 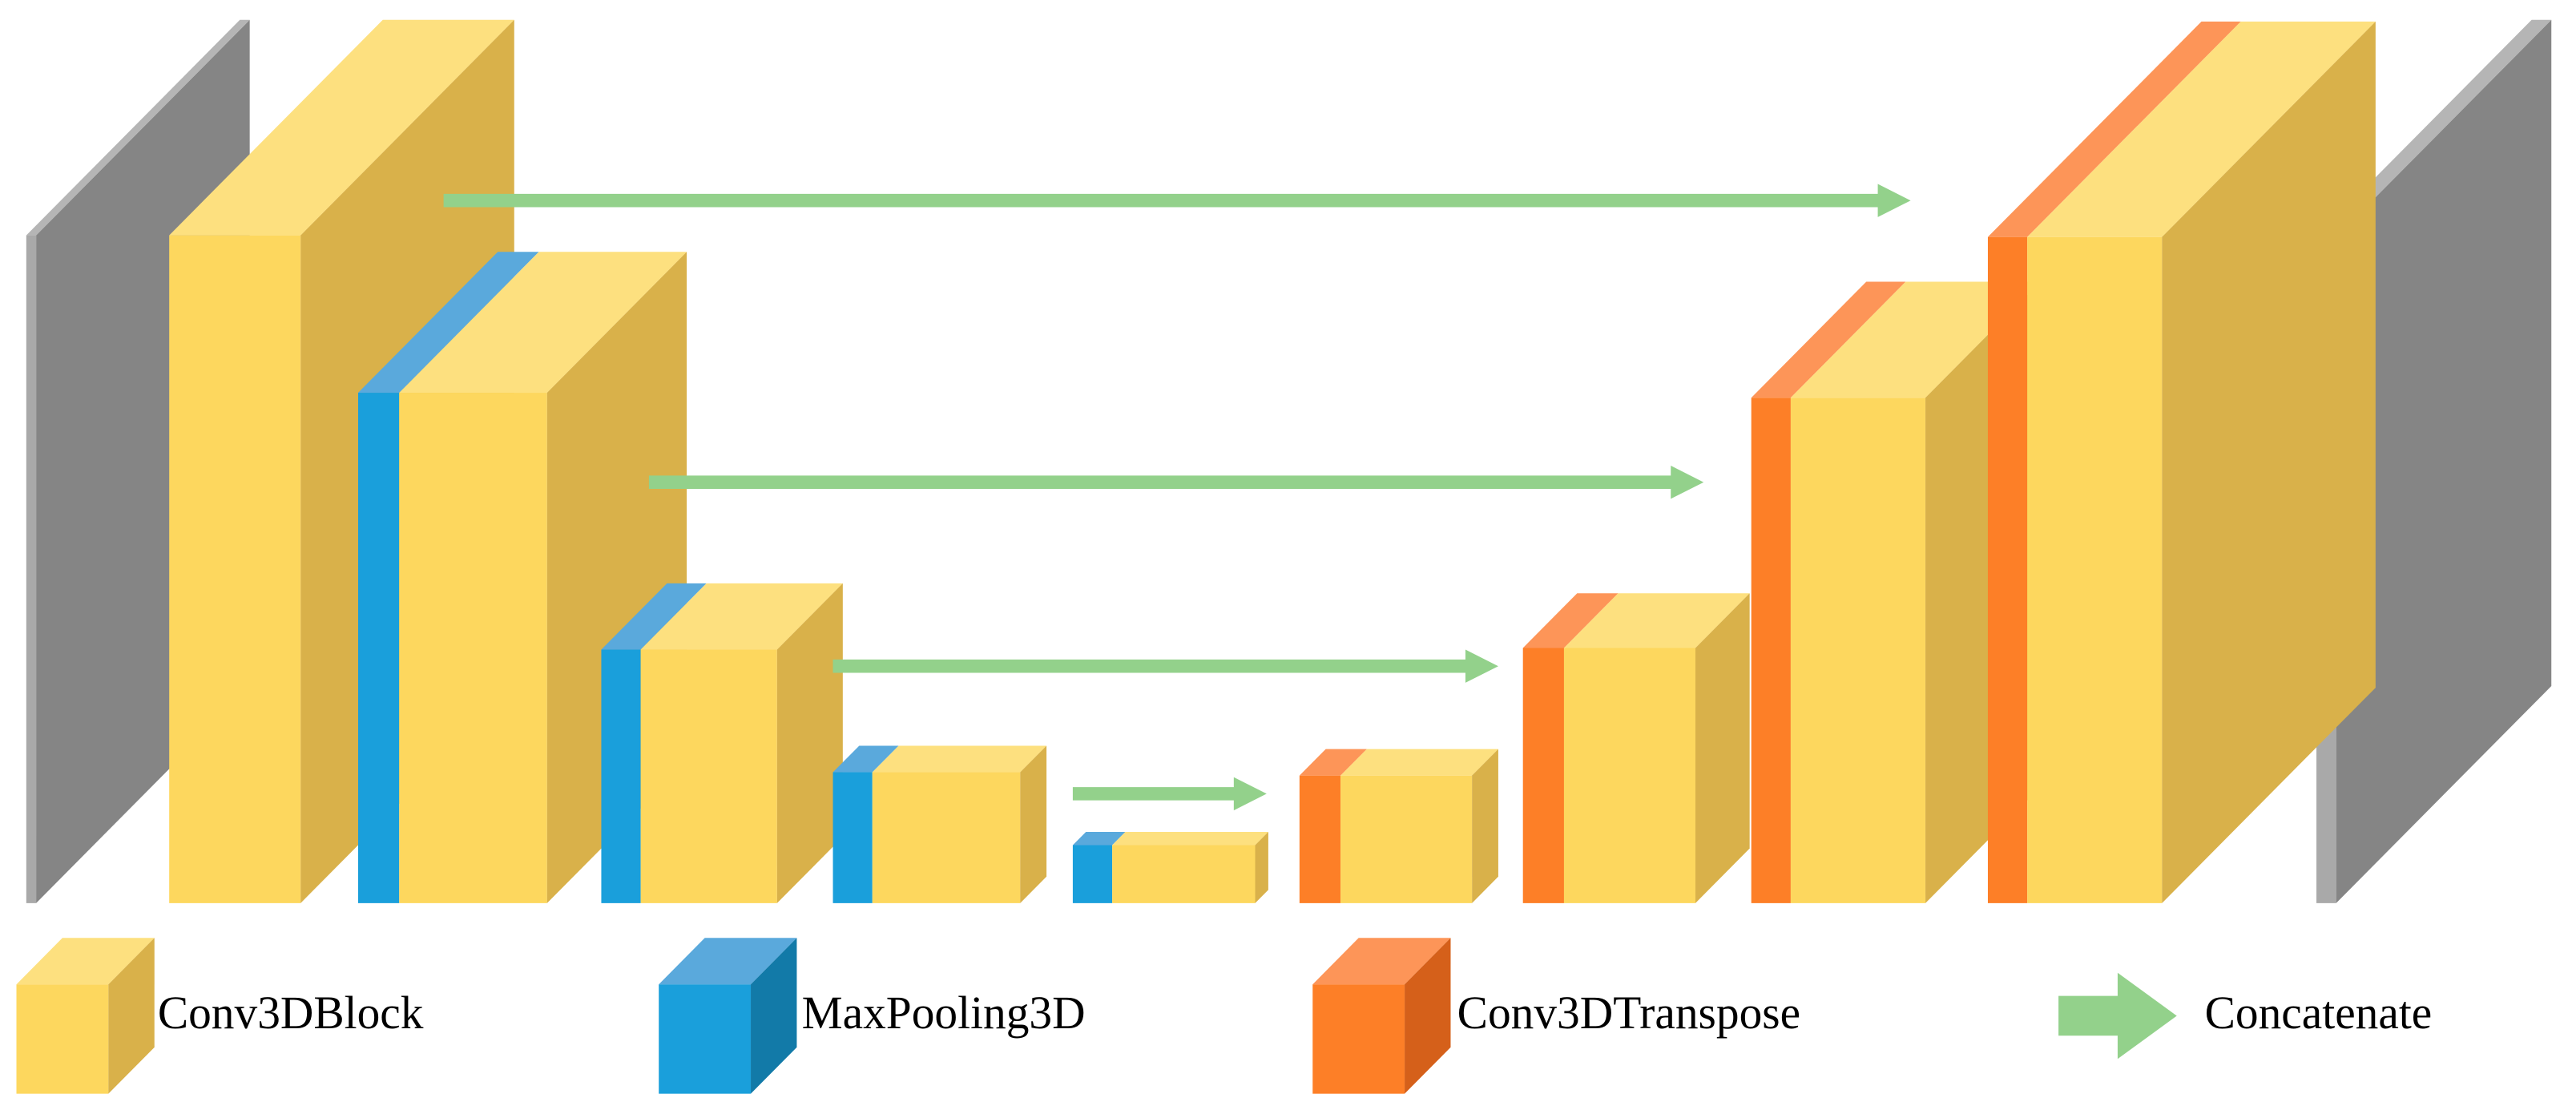 What do you see at coordinates (138, 127) in the screenshot?
I see `slab-edge` at bounding box center [138, 127].